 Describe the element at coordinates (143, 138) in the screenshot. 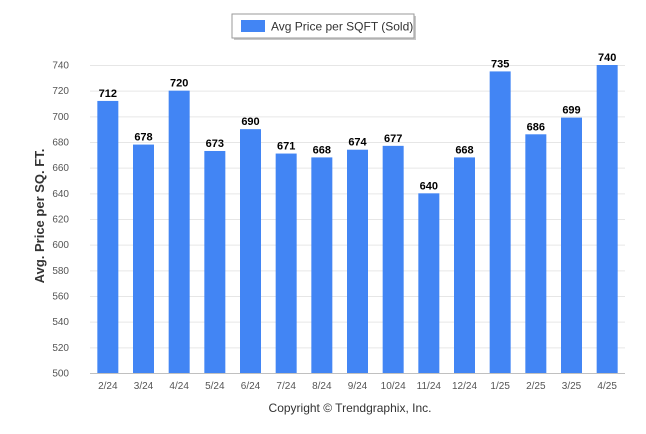

I see `data-label: 678` at that location.